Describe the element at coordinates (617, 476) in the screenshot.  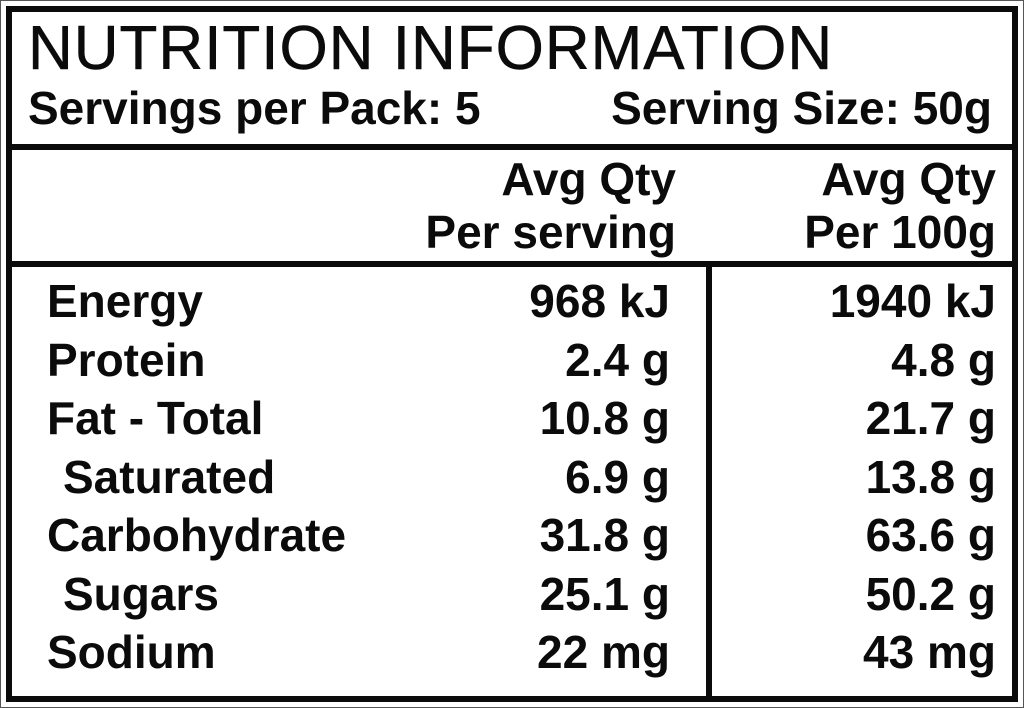
I see `per-serving-value: 6.9 g` at that location.